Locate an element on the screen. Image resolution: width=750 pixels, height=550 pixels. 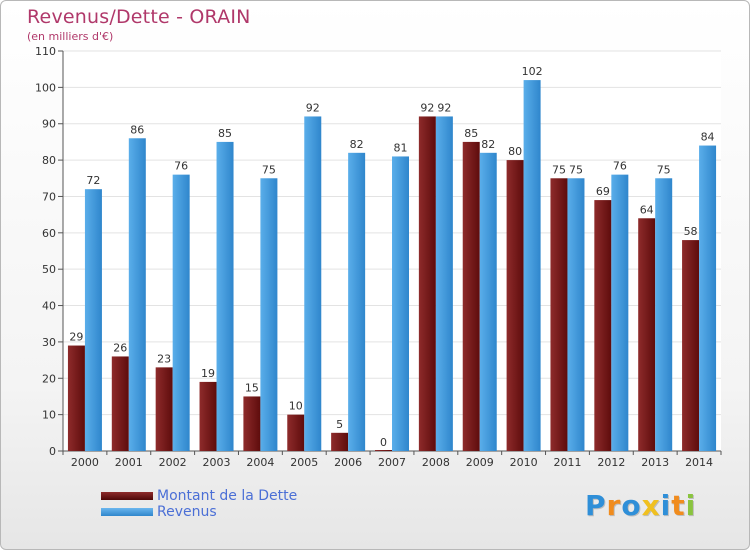
data-label-dette: 69 is located at coordinates (603, 191).